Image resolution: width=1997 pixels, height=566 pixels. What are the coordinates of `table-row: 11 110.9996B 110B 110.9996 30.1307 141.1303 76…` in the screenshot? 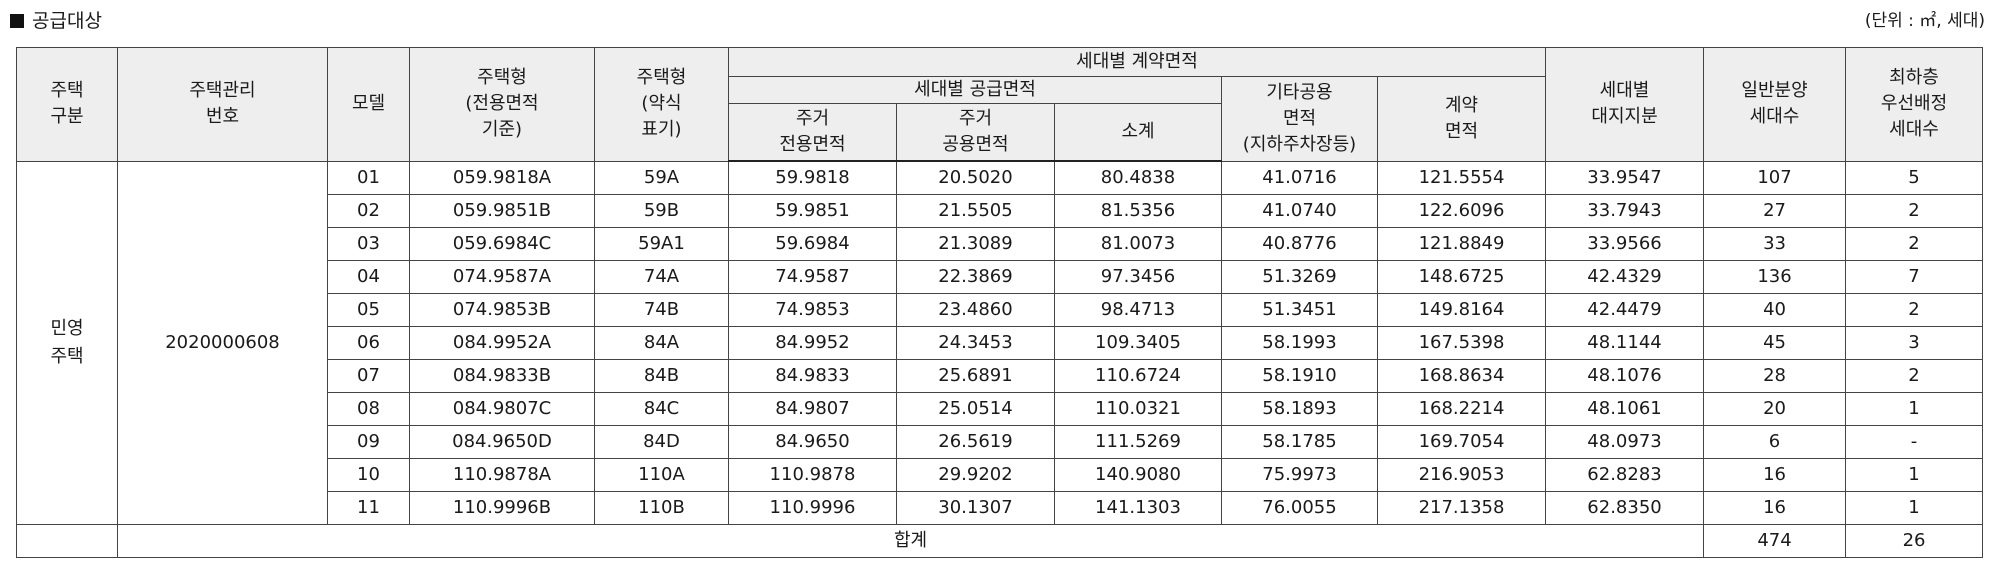 It's located at (1000, 508).